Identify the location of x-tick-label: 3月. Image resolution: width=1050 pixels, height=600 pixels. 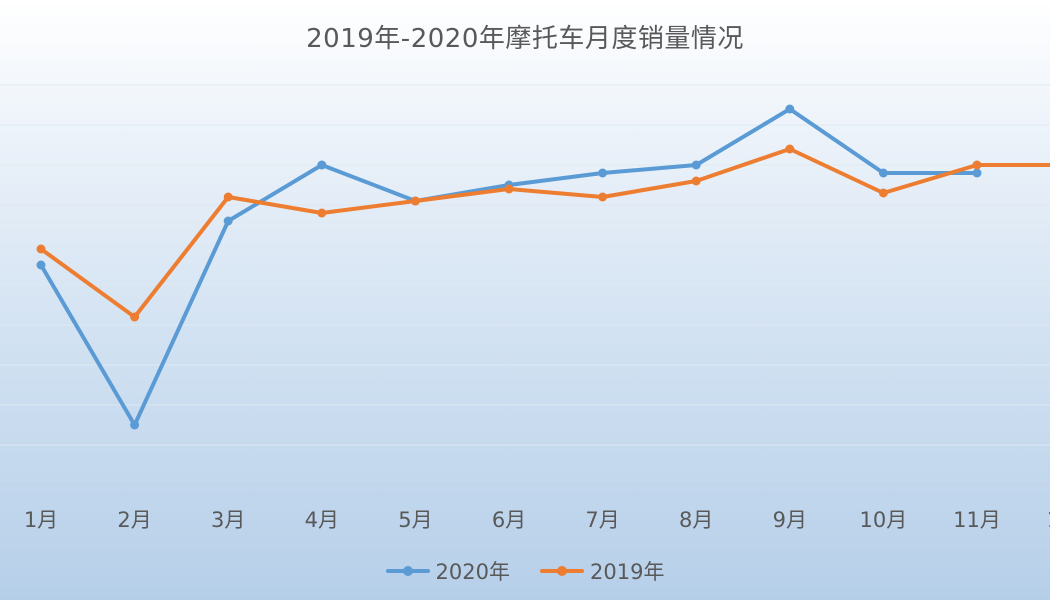
(228, 520).